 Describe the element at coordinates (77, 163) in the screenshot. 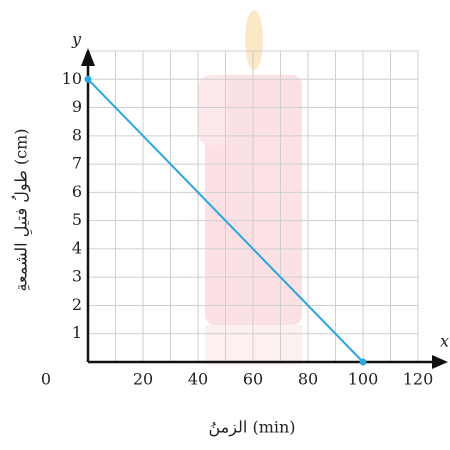

I see `y-tick-label: 7` at that location.